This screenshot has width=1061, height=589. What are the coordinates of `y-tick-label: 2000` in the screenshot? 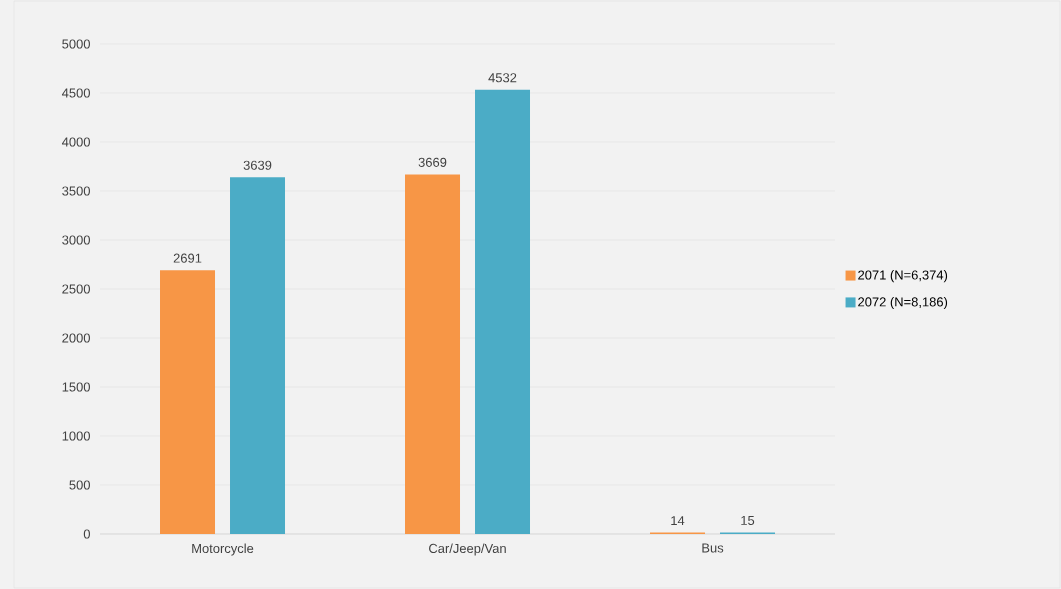 It's located at (76, 338).